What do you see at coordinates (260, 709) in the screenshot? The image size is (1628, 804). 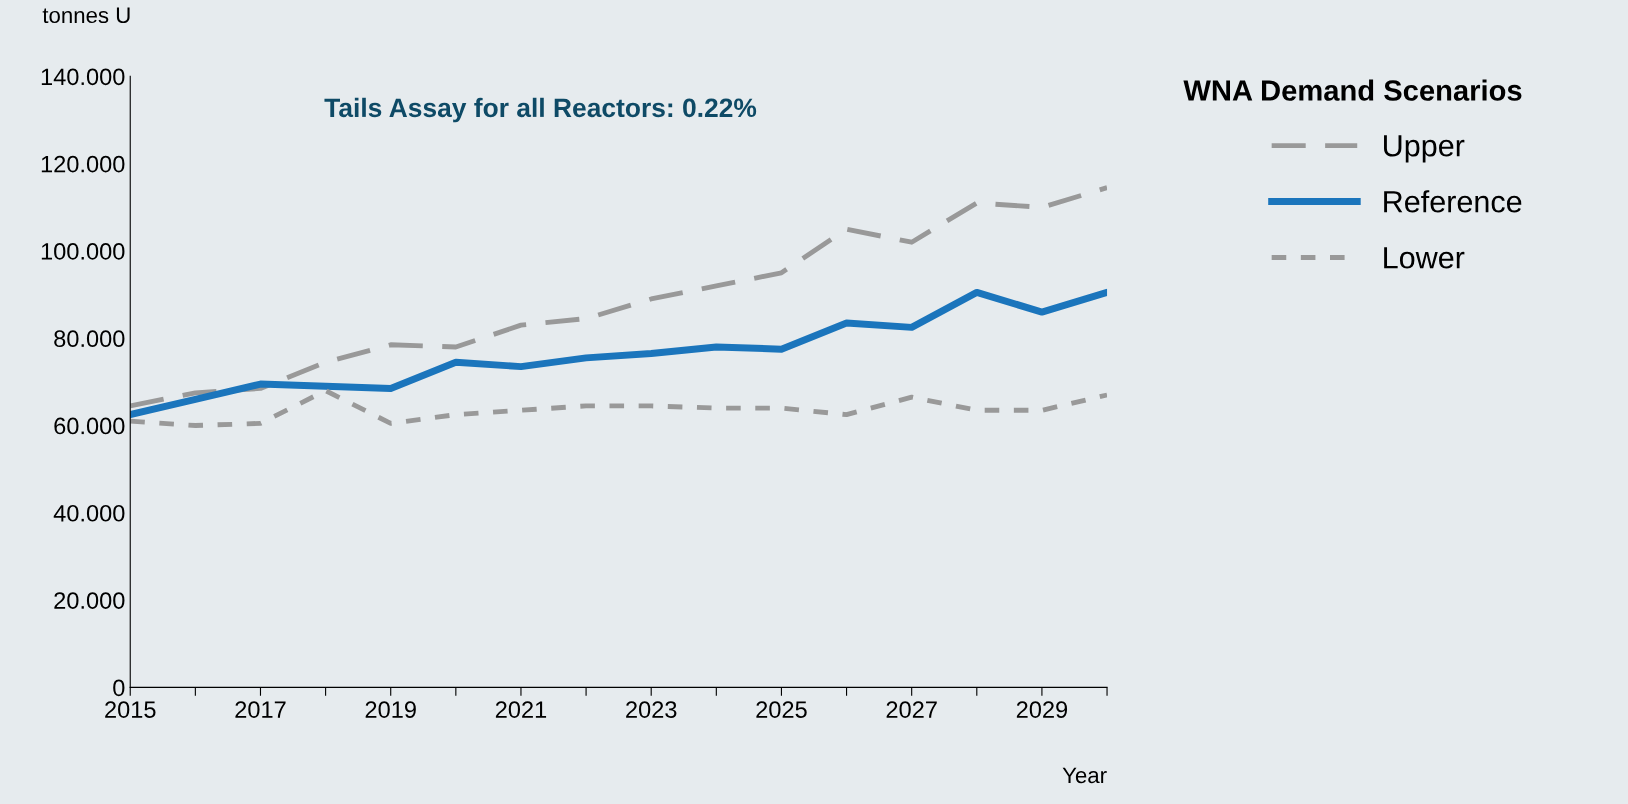 I see `x-tick-label: 2017` at bounding box center [260, 709].